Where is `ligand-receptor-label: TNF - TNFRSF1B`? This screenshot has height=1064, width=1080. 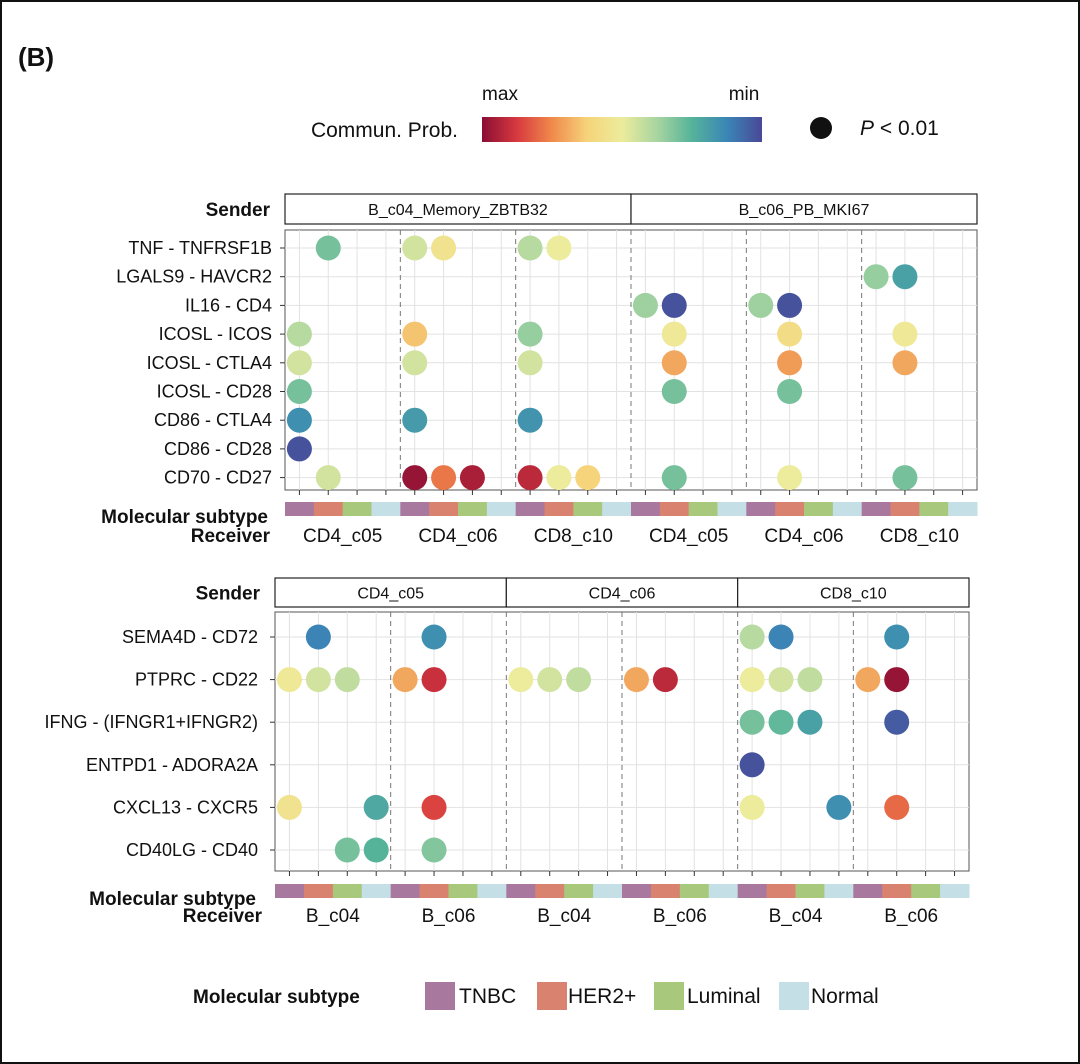
ligand-receptor-label: TNF - TNFRSF1B is located at coordinates (200, 248).